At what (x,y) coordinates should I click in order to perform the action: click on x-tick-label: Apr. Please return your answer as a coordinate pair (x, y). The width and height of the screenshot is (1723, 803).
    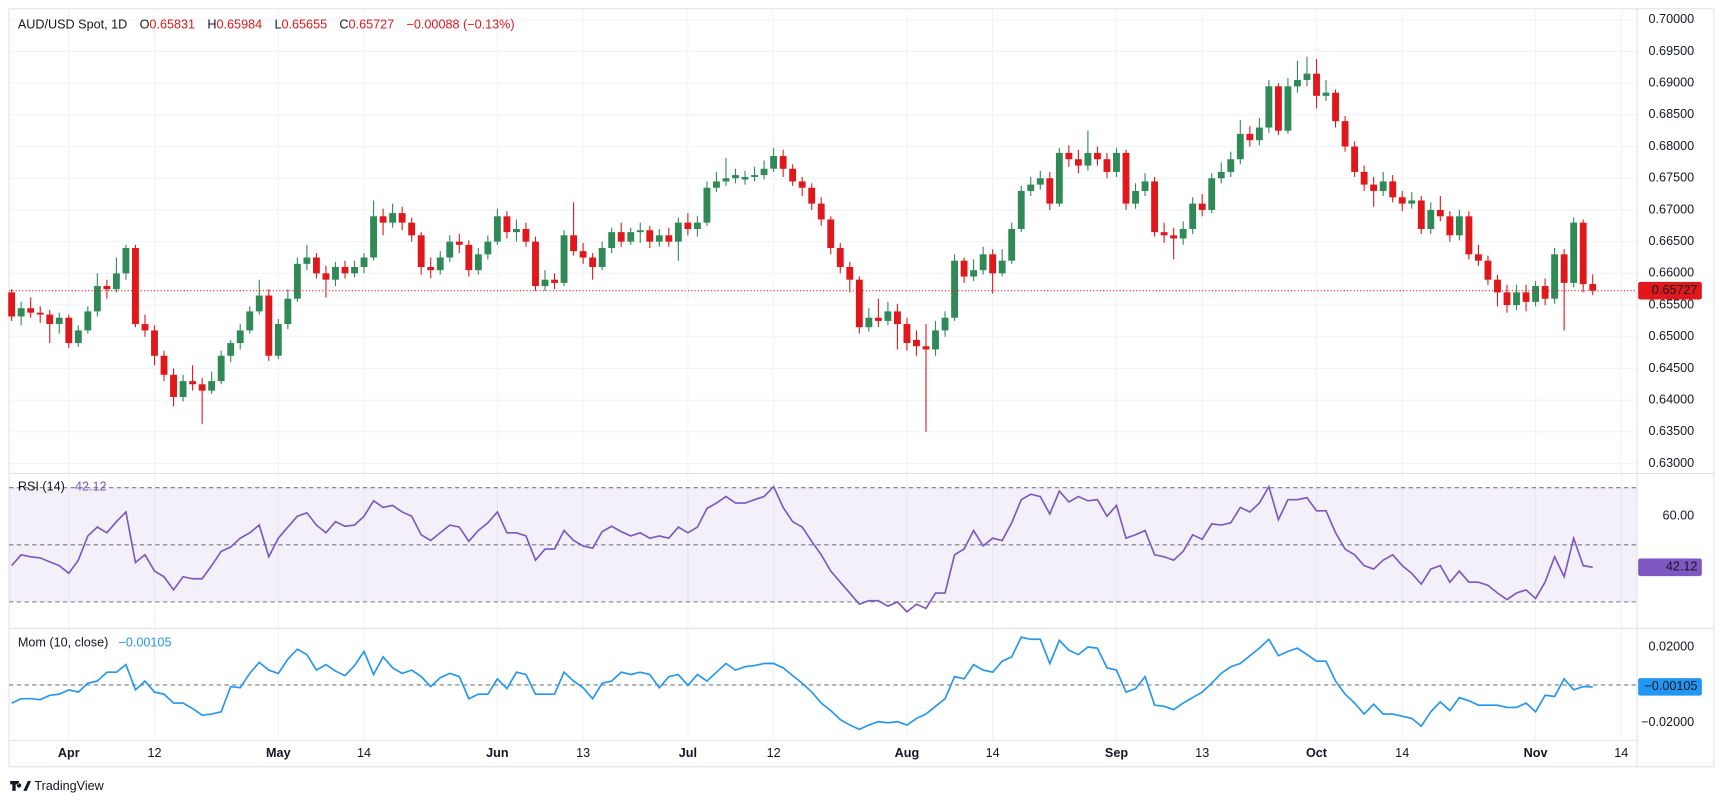
    Looking at the image, I should click on (69, 753).